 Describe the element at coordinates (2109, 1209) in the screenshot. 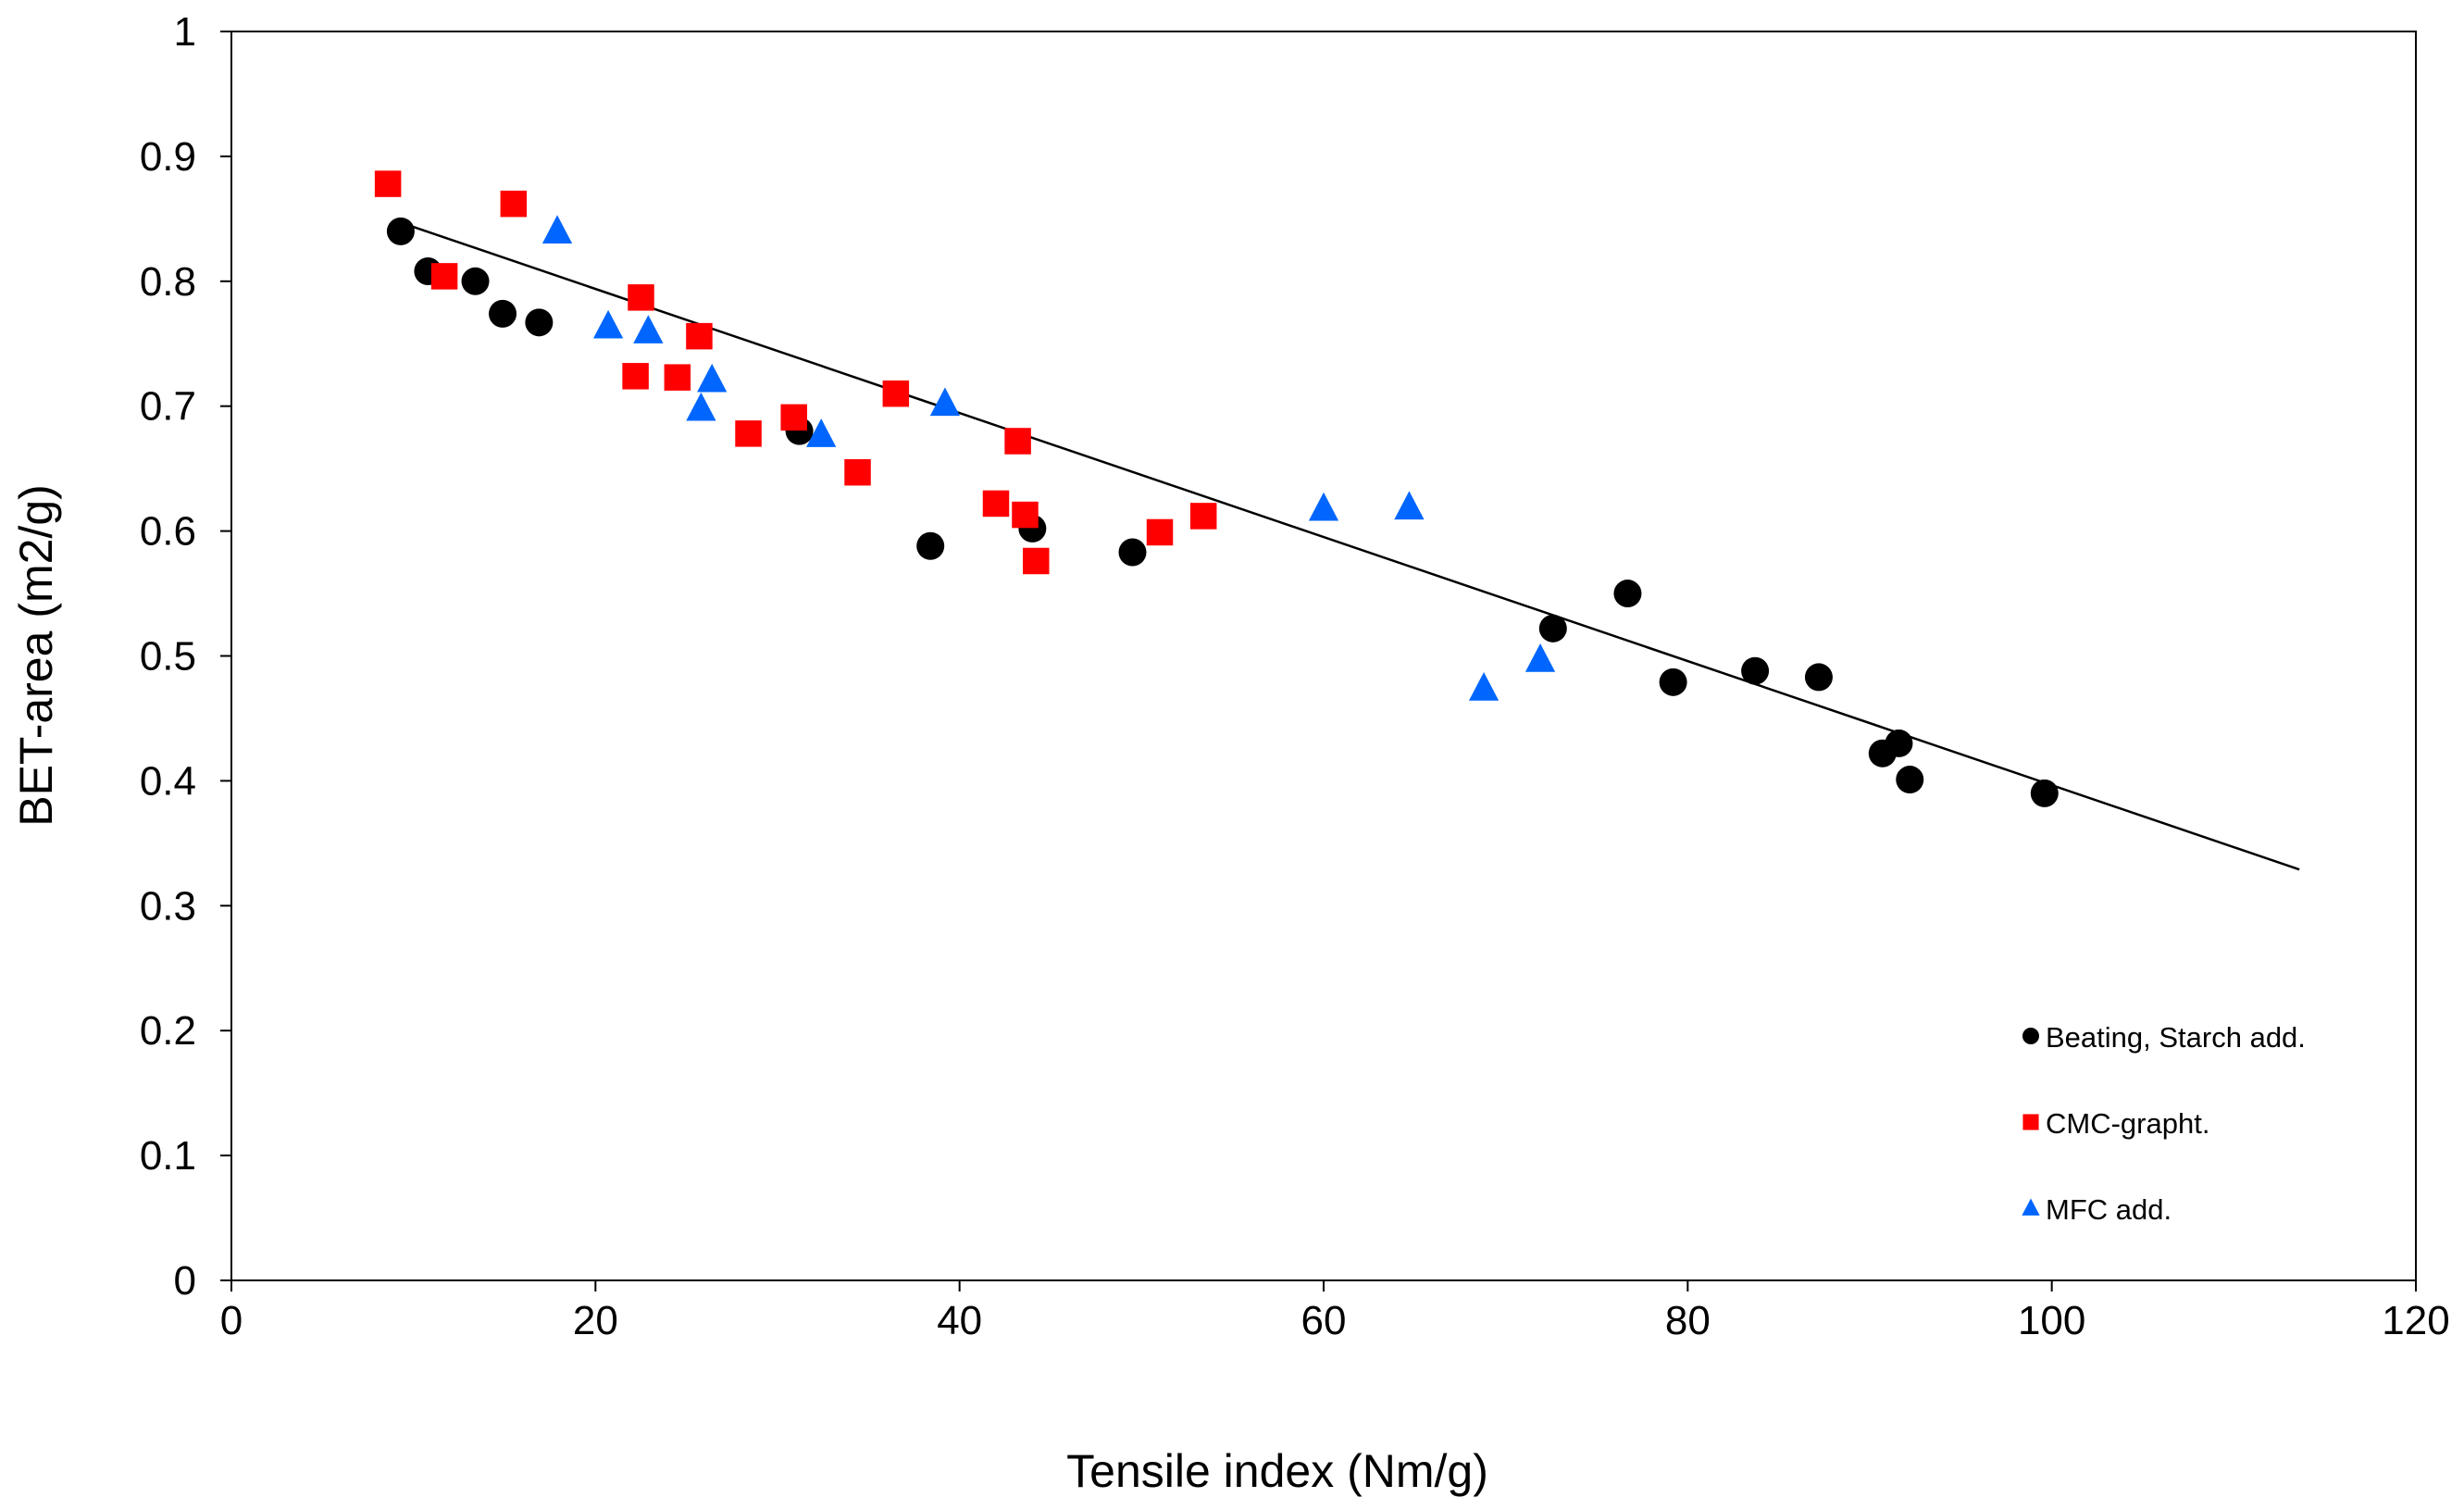

I see `legend-label: MFC add.` at that location.